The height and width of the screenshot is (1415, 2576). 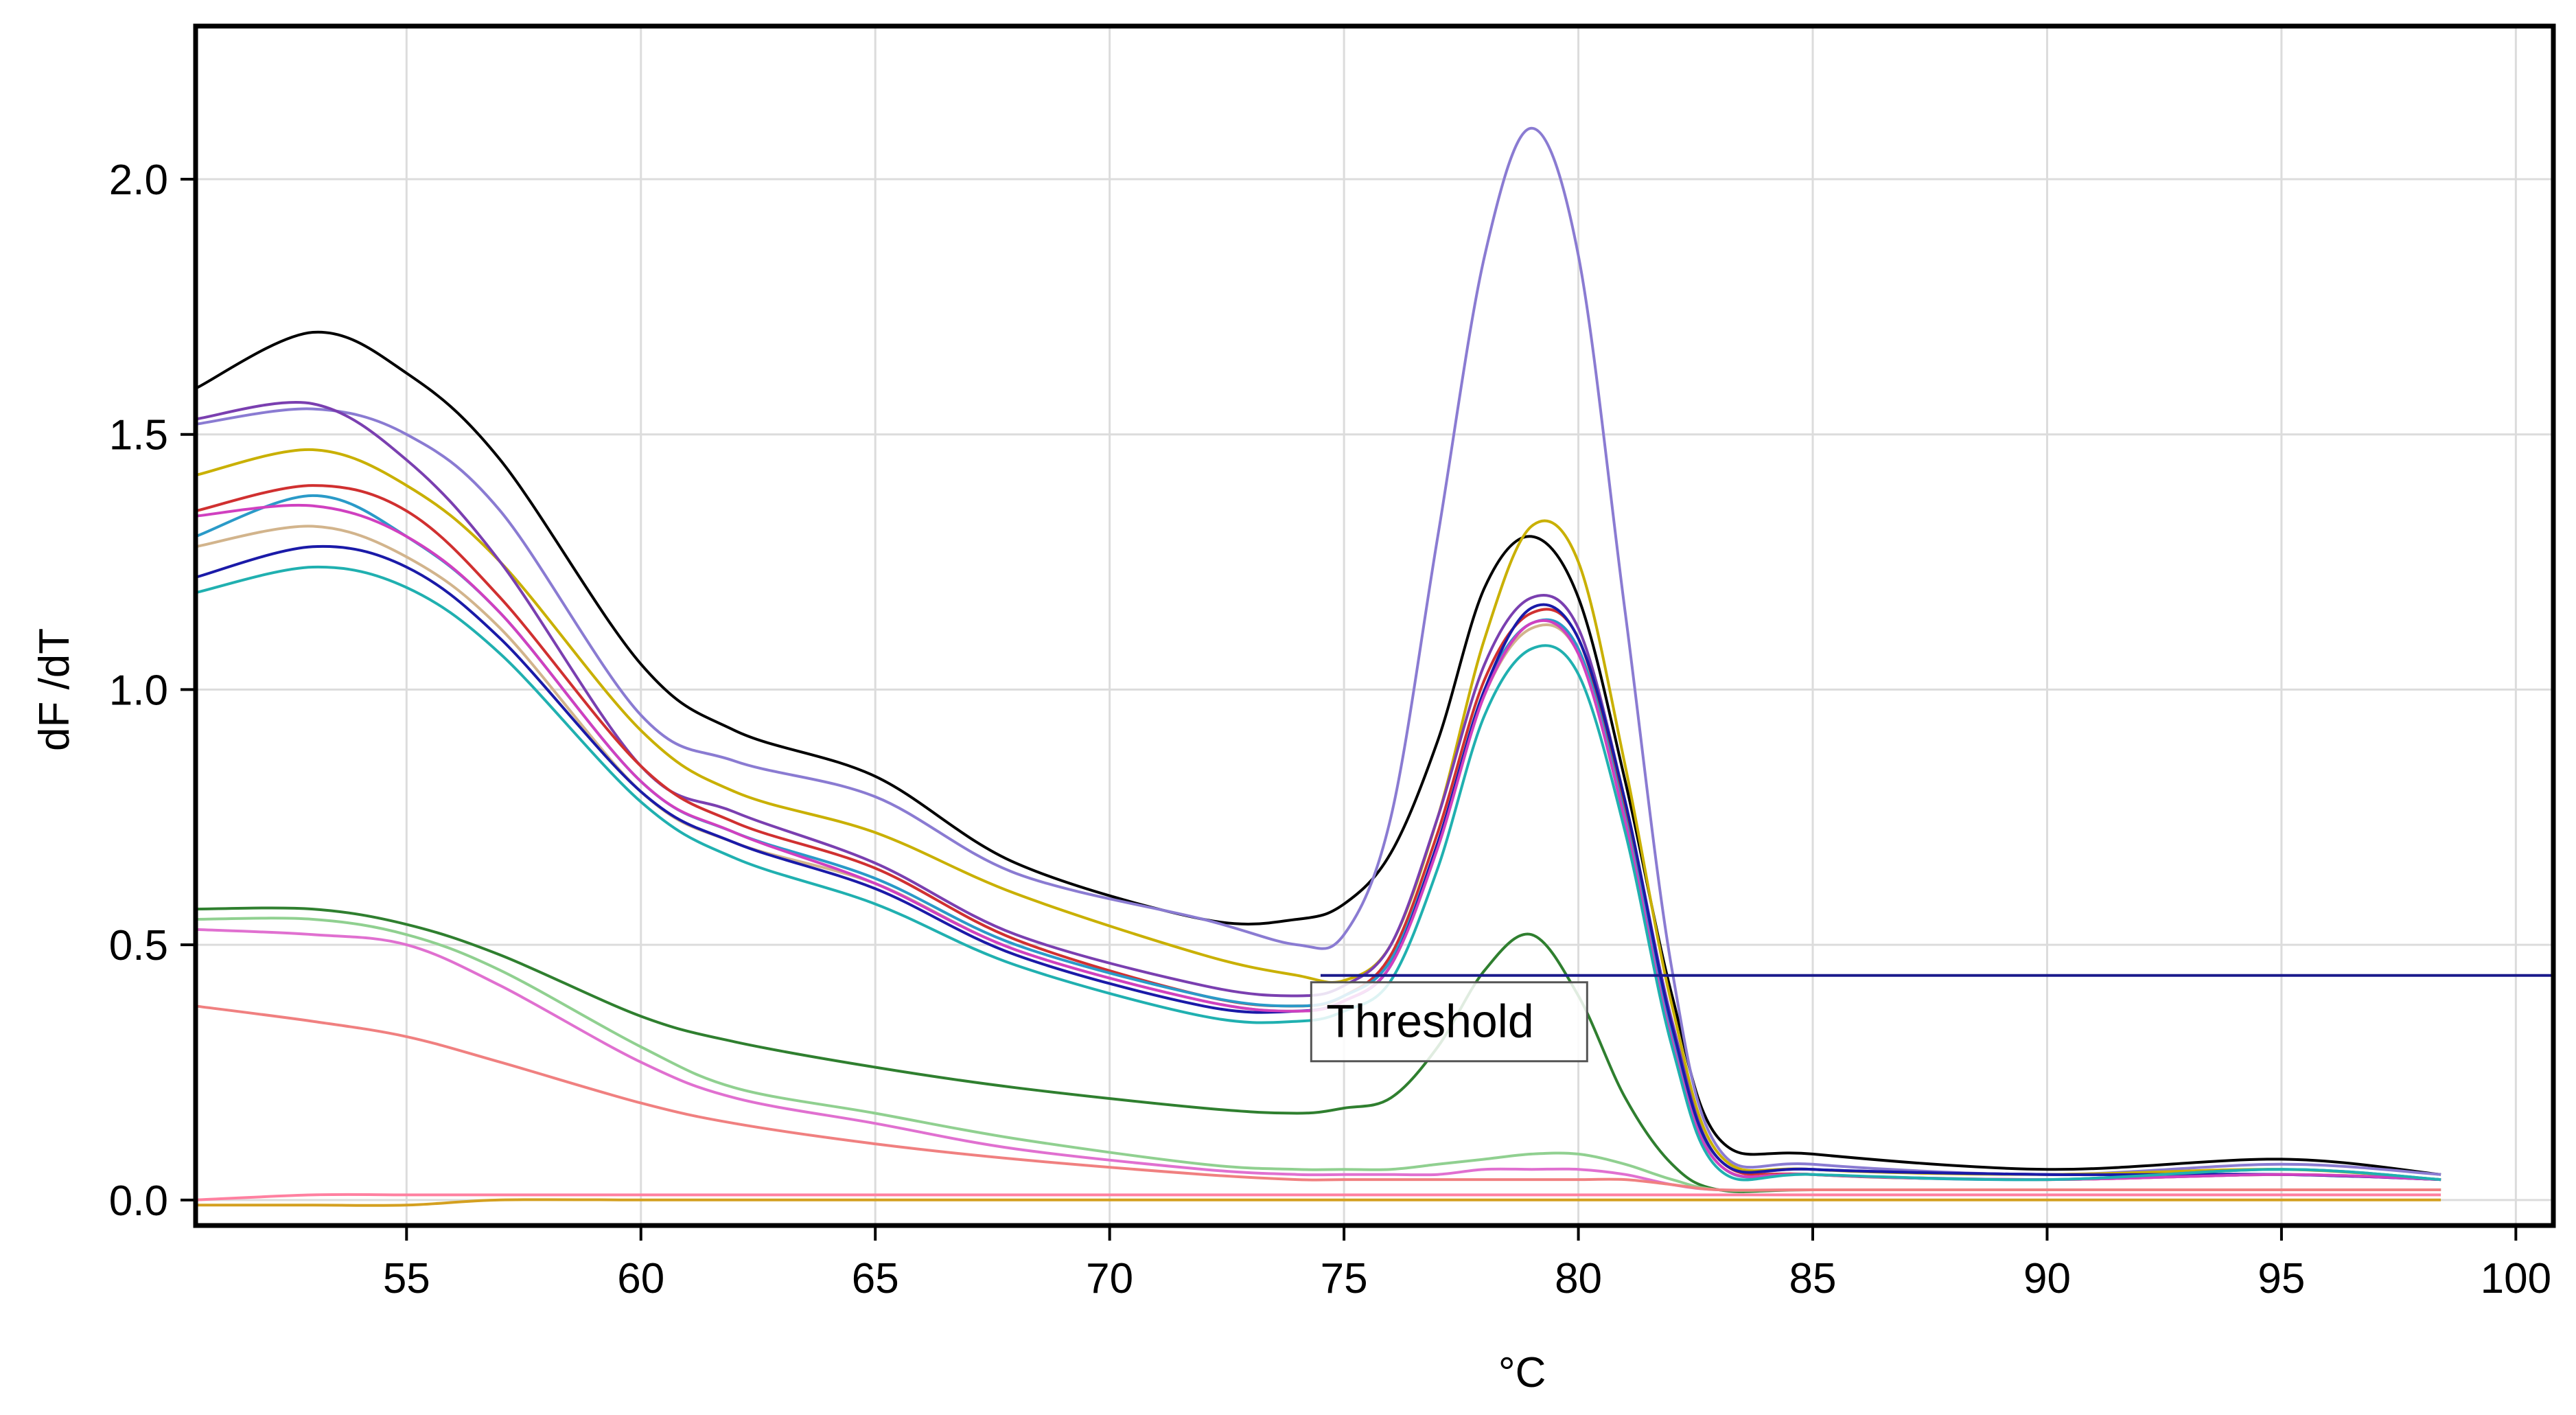 What do you see at coordinates (2281, 1279) in the screenshot?
I see `x-tick-label: 95` at bounding box center [2281, 1279].